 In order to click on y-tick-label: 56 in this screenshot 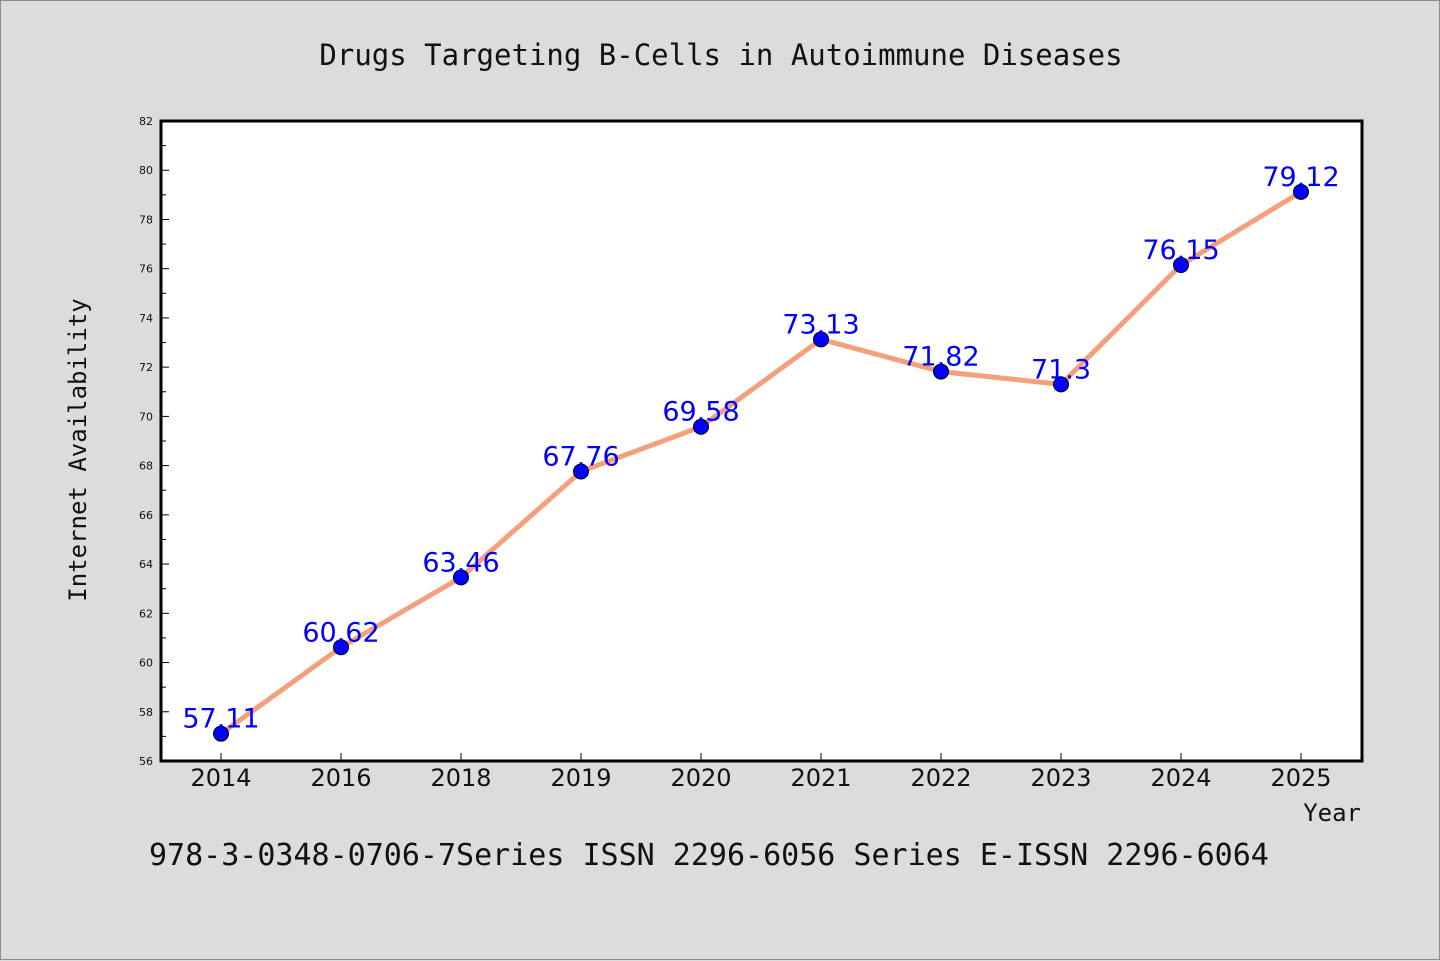, I will do `click(146, 761)`.